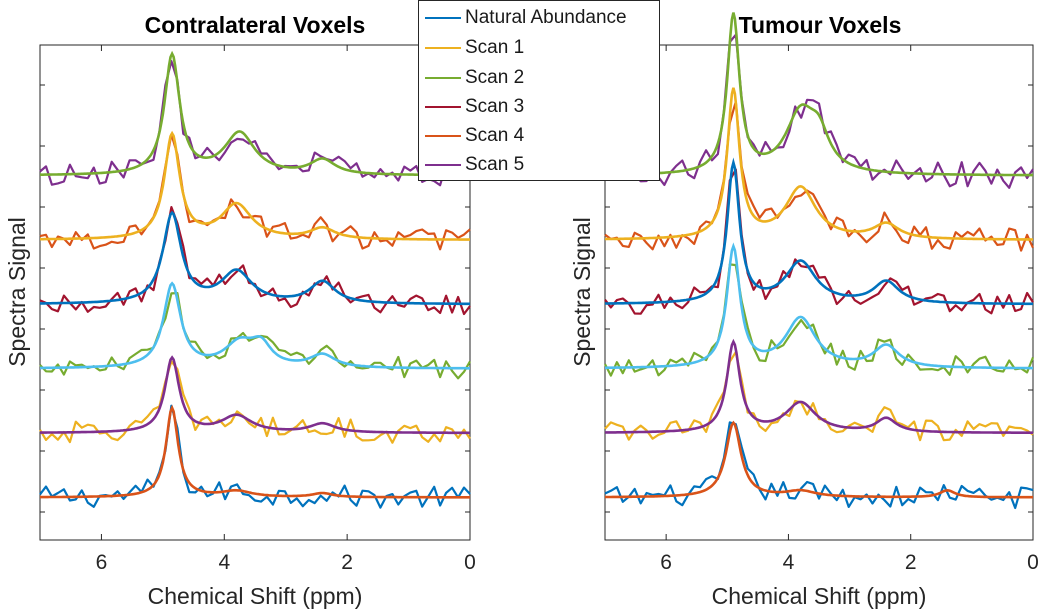 The image size is (1050, 610). I want to click on right-x-axis-label: Chemical Shift (ppm), so click(819, 596).